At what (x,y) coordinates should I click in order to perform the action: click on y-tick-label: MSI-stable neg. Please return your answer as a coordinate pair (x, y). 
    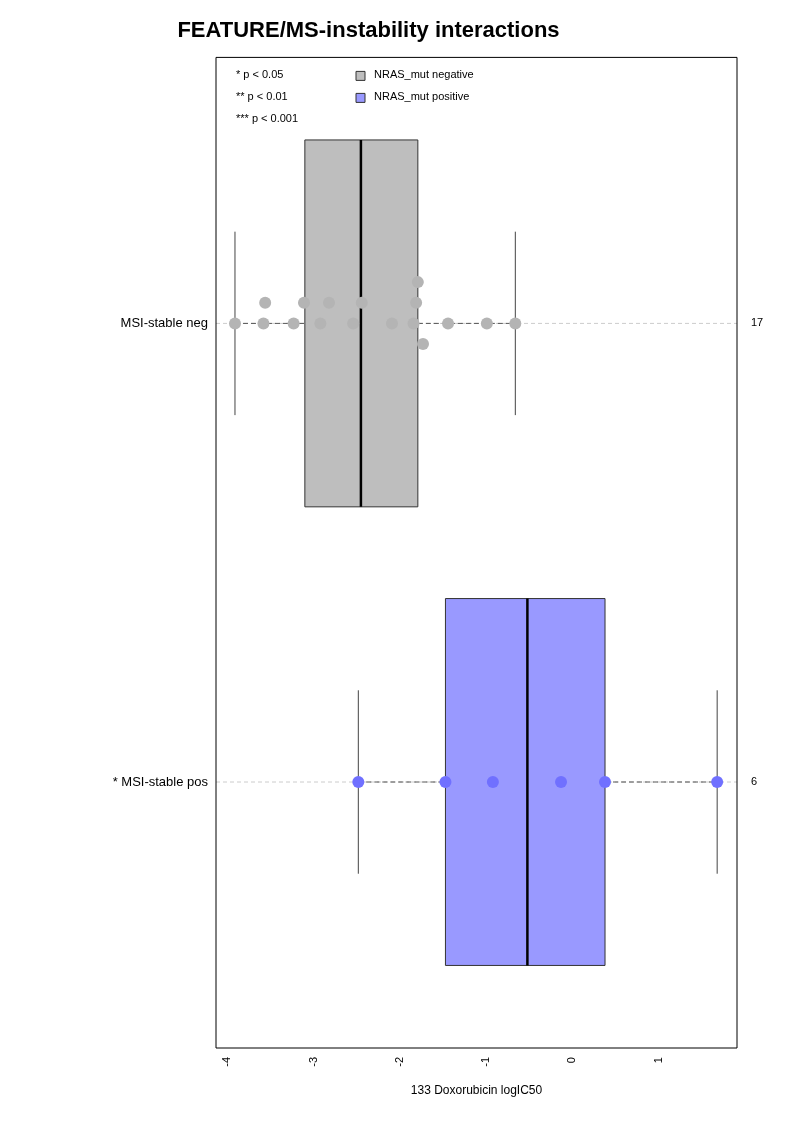
    Looking at the image, I should click on (164, 322).